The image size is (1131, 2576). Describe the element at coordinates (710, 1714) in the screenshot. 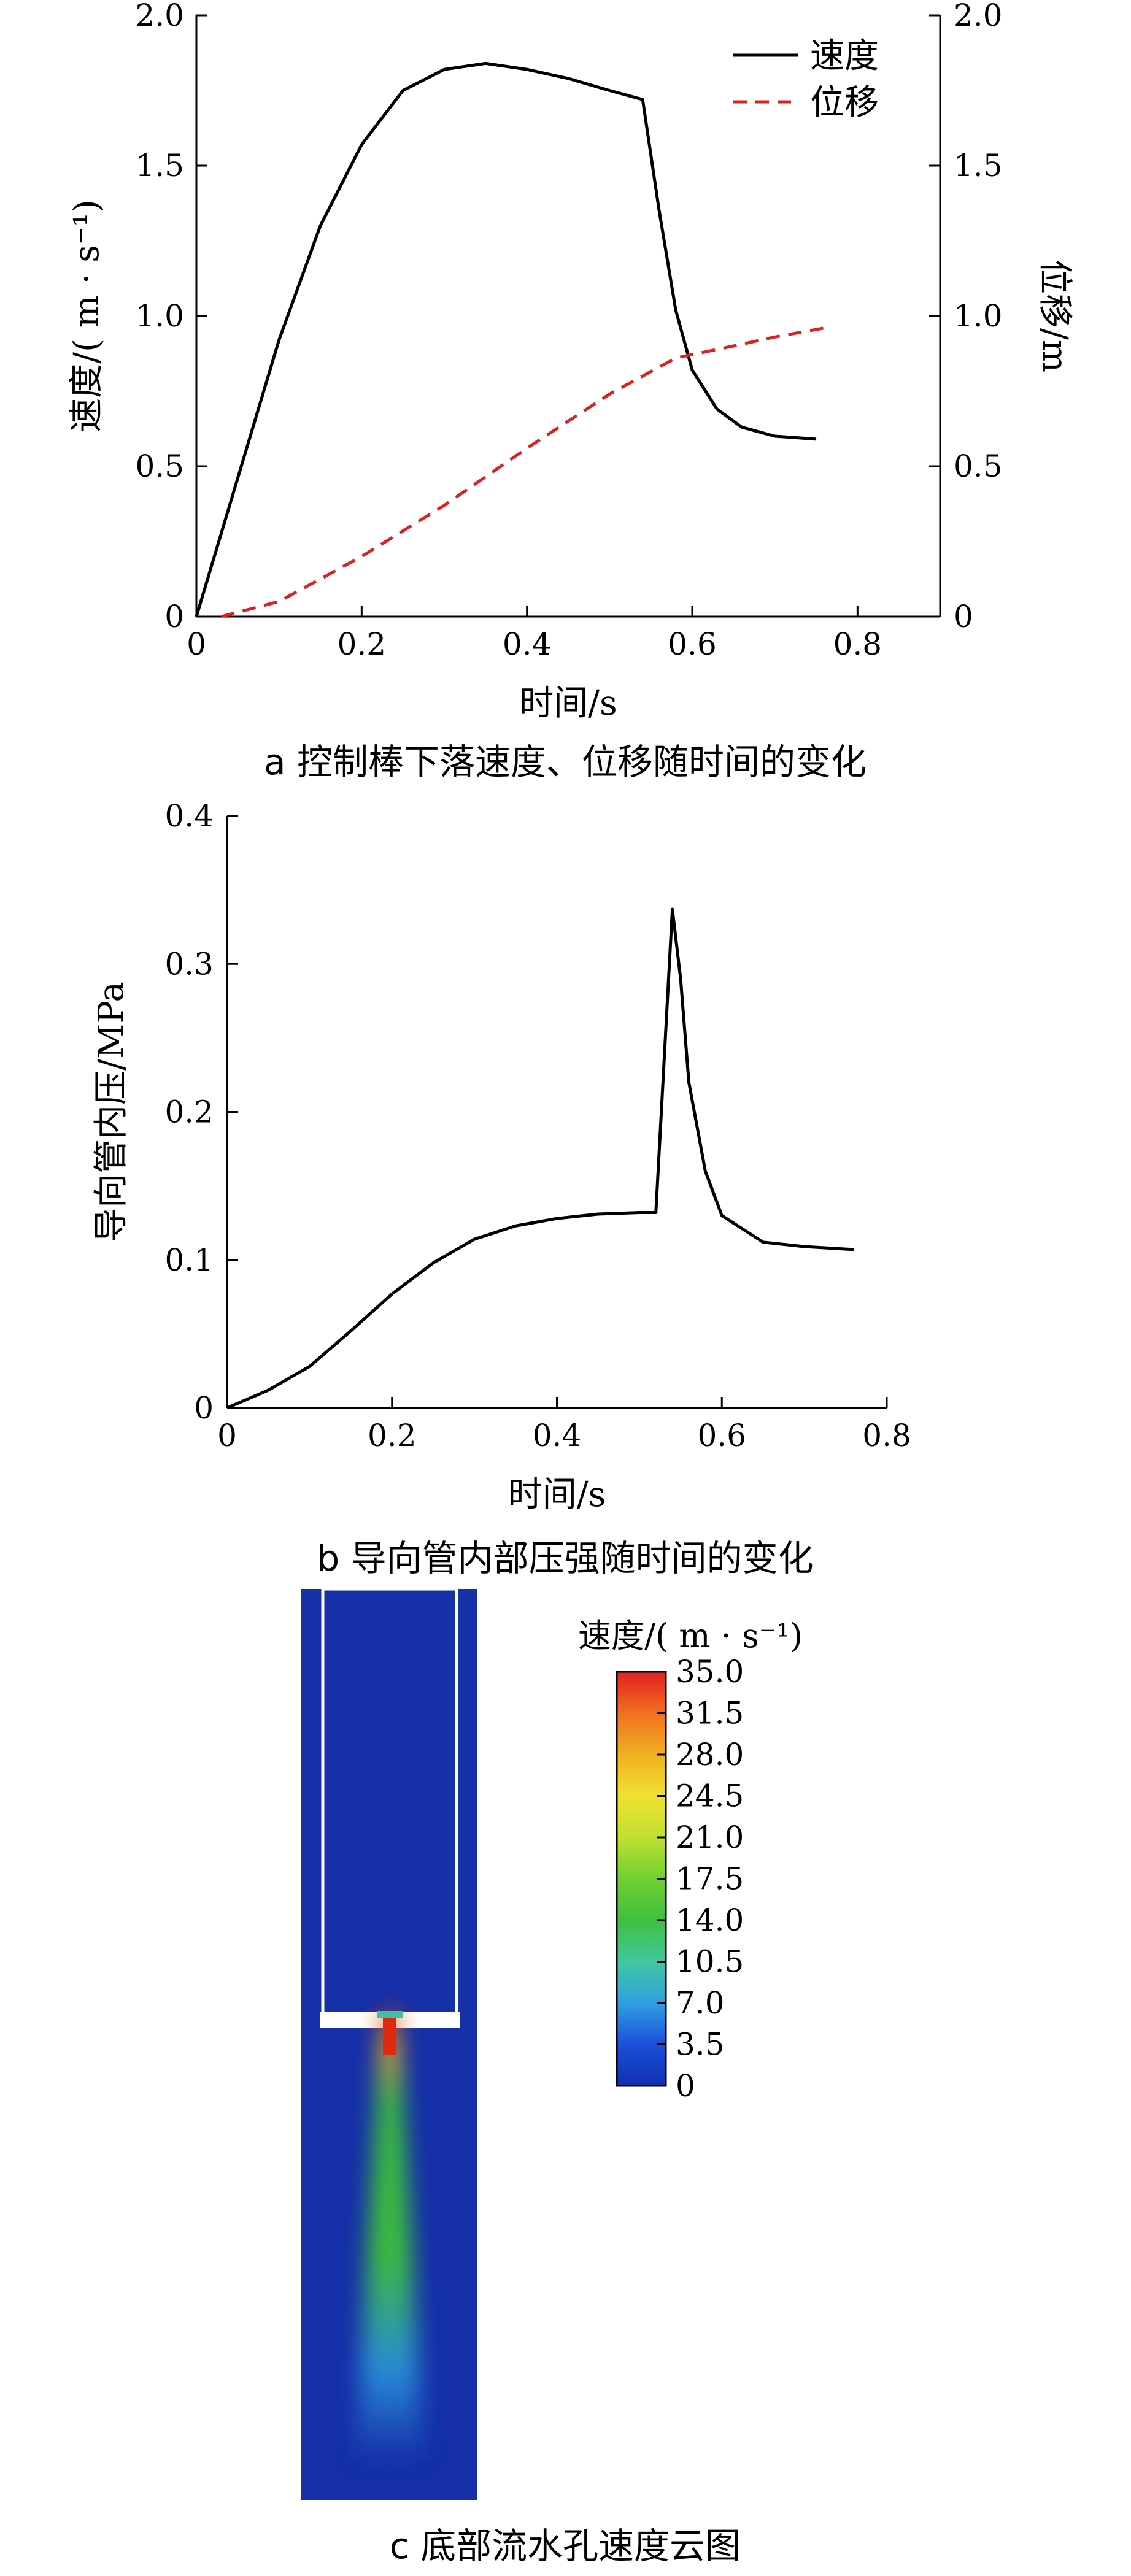

I see `colorbar-tick-label: 31.5` at that location.